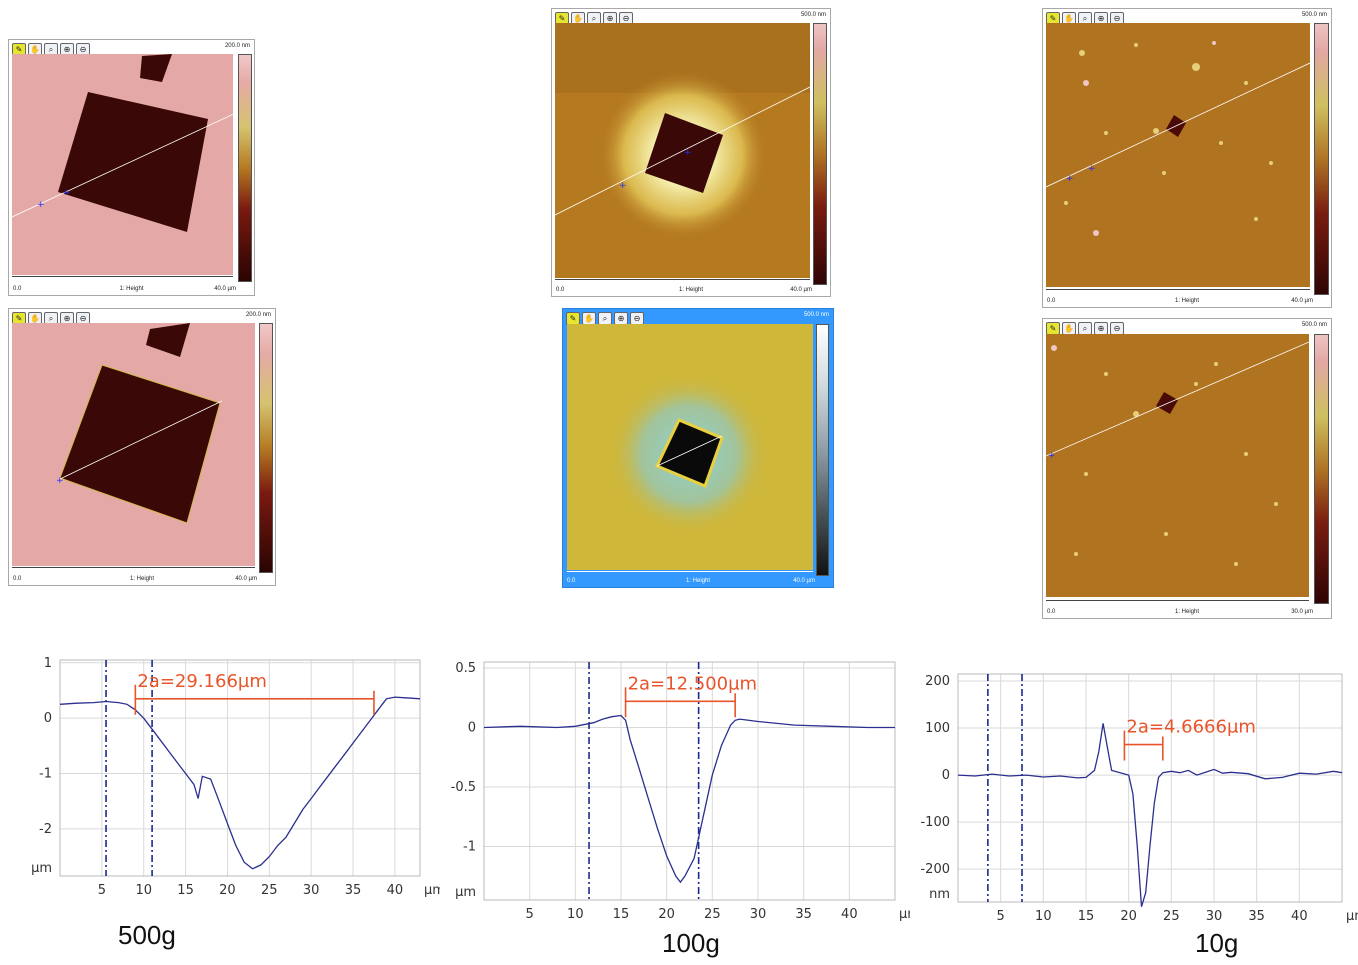 This screenshot has width=1358, height=965. I want to click on x-tick-label: 30, so click(758, 914).